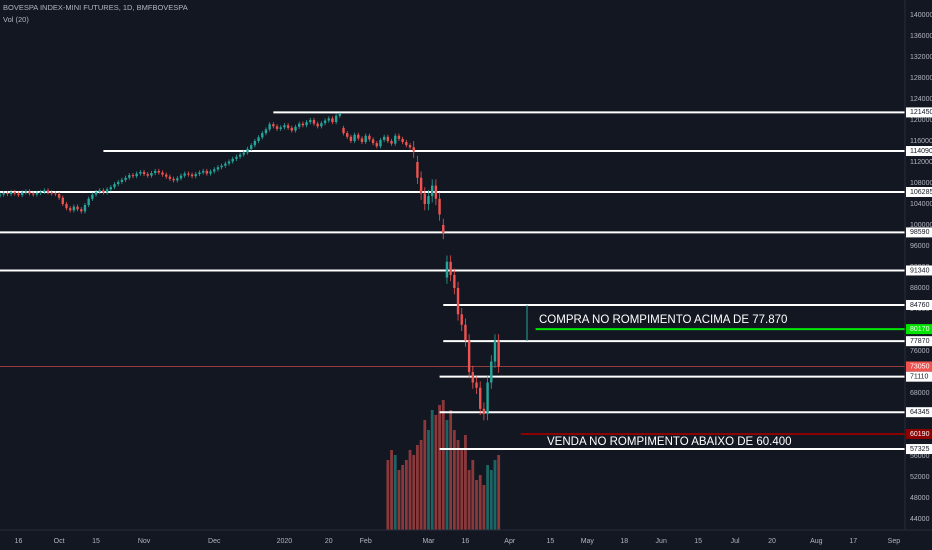 The height and width of the screenshot is (550, 932). Describe the element at coordinates (920, 288) in the screenshot. I see `y-tick-label: 88000` at that location.